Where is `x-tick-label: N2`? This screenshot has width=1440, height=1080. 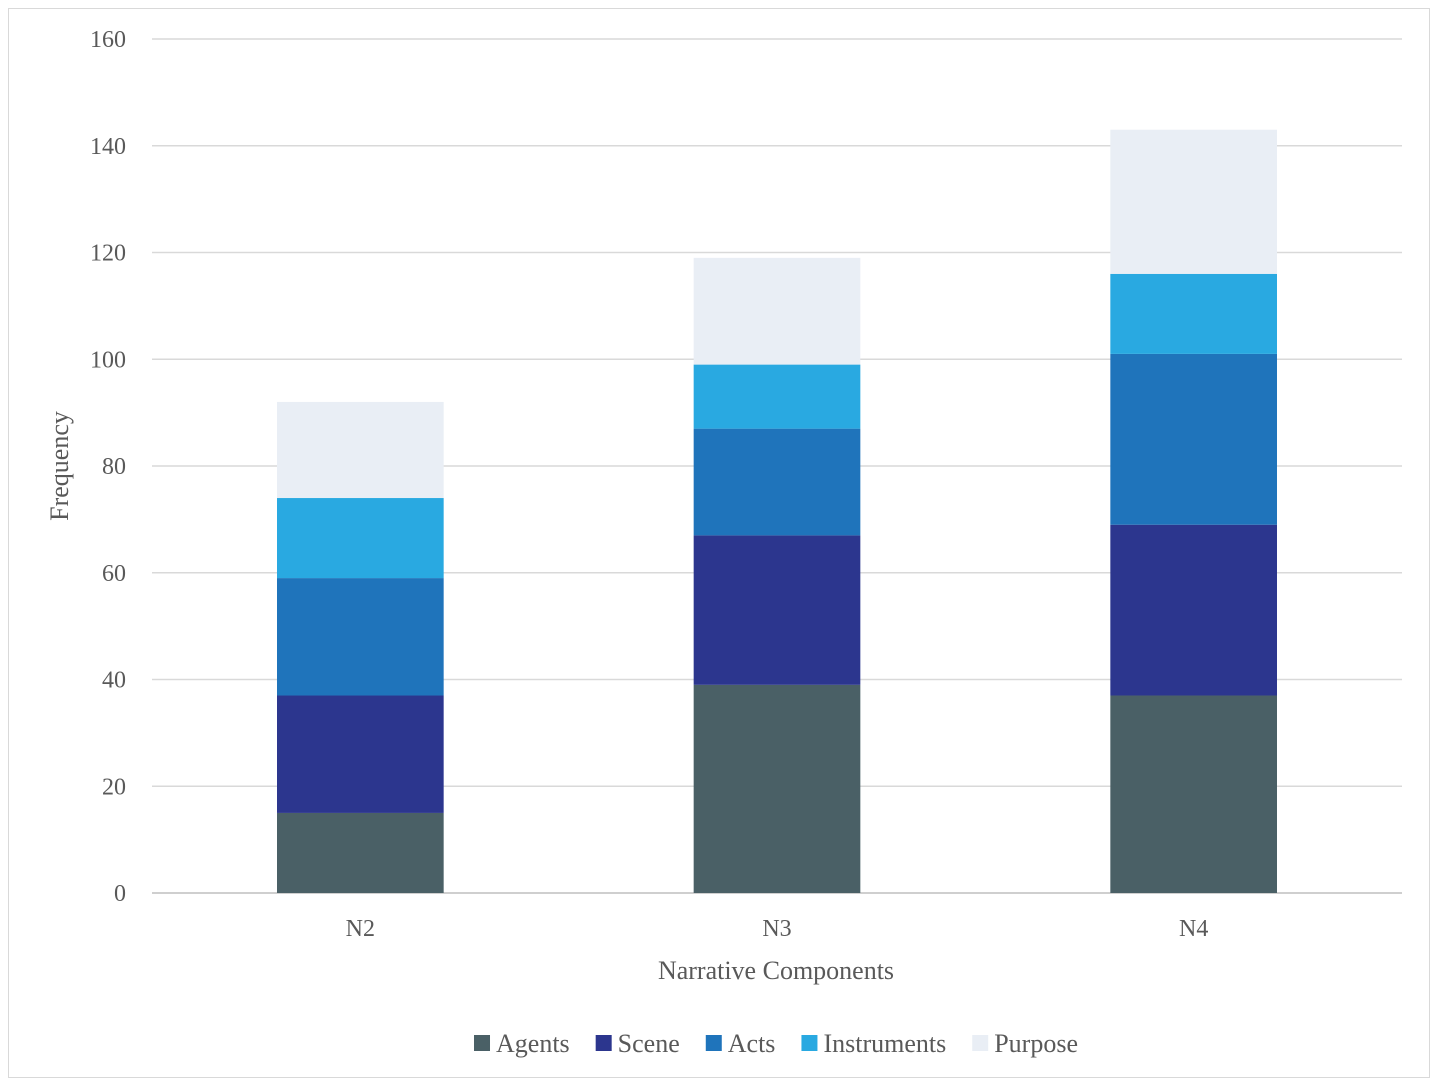 x-tick-label: N2 is located at coordinates (360, 929).